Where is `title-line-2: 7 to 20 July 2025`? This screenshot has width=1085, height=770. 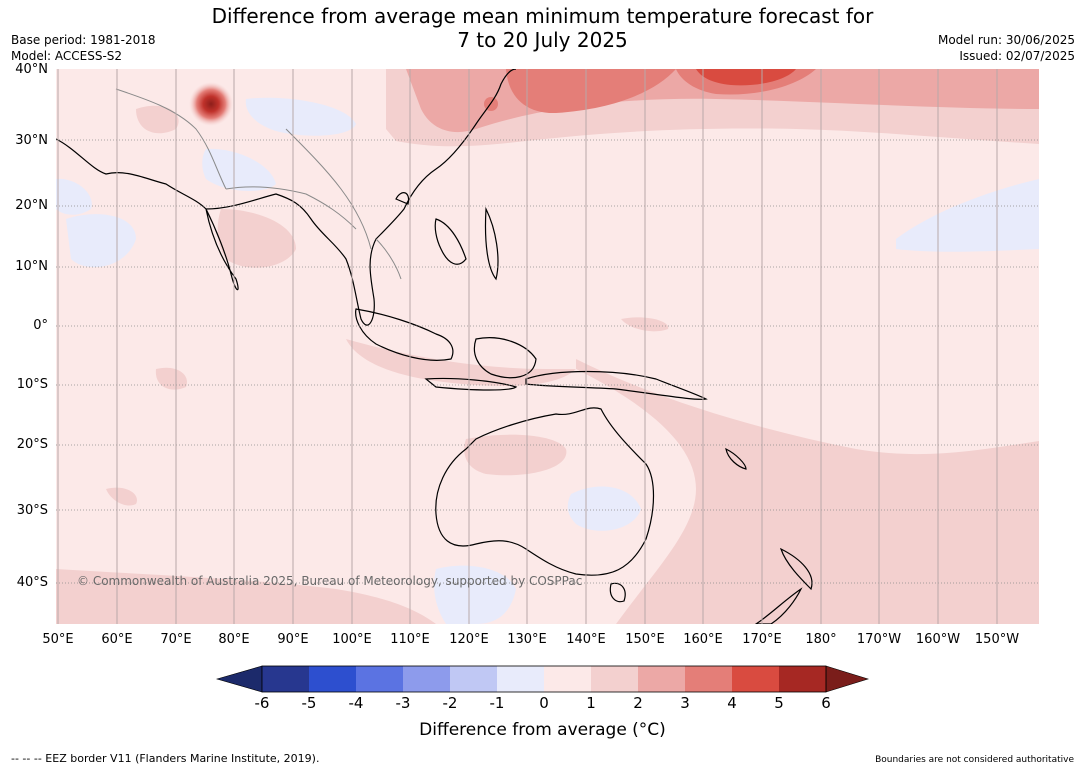 title-line-2: 7 to 20 July 2025 is located at coordinates (542, 40).